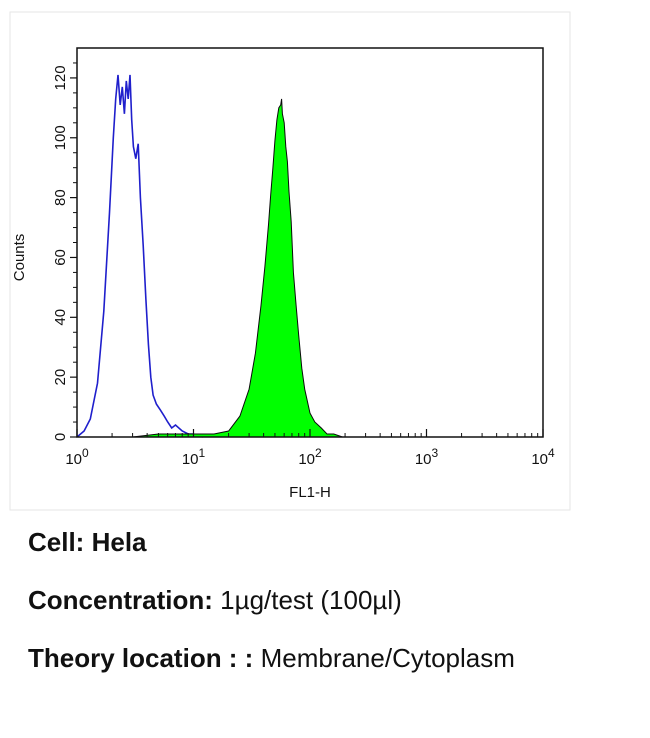  I want to click on concentration-value: 1µg/test (100µl), so click(311, 600).